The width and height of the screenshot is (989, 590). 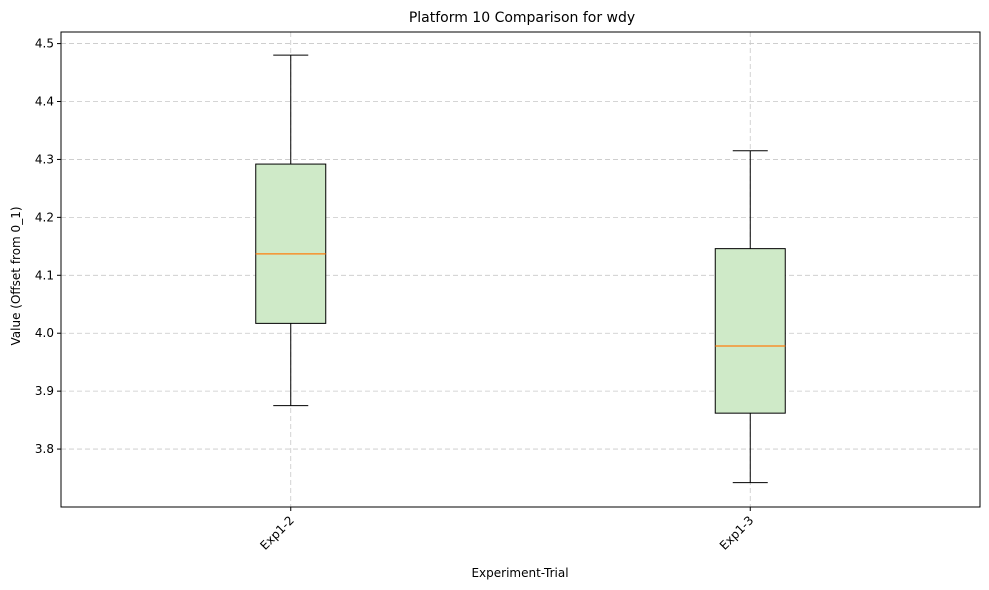 What do you see at coordinates (737, 533) in the screenshot?
I see `x-tick-label: Exp1-3` at bounding box center [737, 533].